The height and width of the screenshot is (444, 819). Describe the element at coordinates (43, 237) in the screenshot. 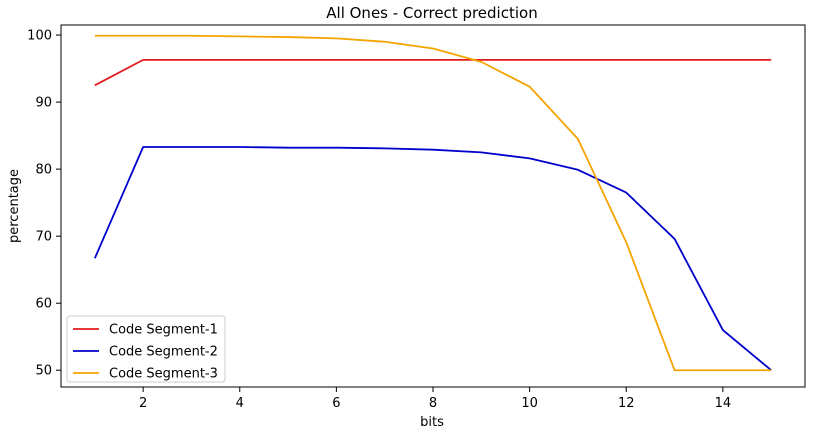

I see `y-tick-label: 70` at that location.